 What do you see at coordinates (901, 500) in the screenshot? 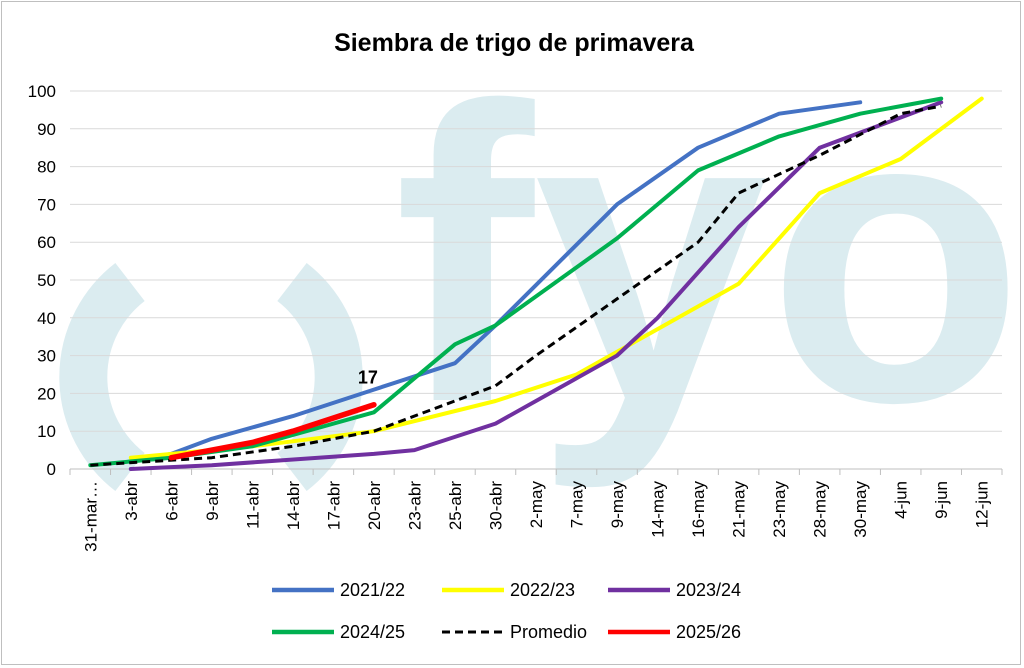
I see `x-tick-label: 4-jun` at bounding box center [901, 500].